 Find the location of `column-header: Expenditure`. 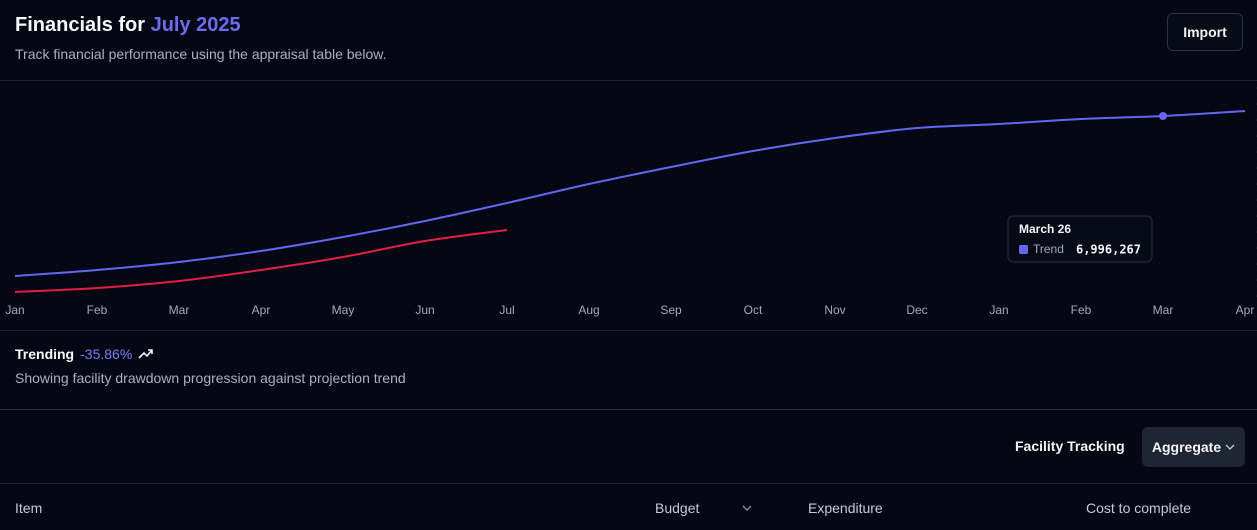

column-header: Expenditure is located at coordinates (845, 508).